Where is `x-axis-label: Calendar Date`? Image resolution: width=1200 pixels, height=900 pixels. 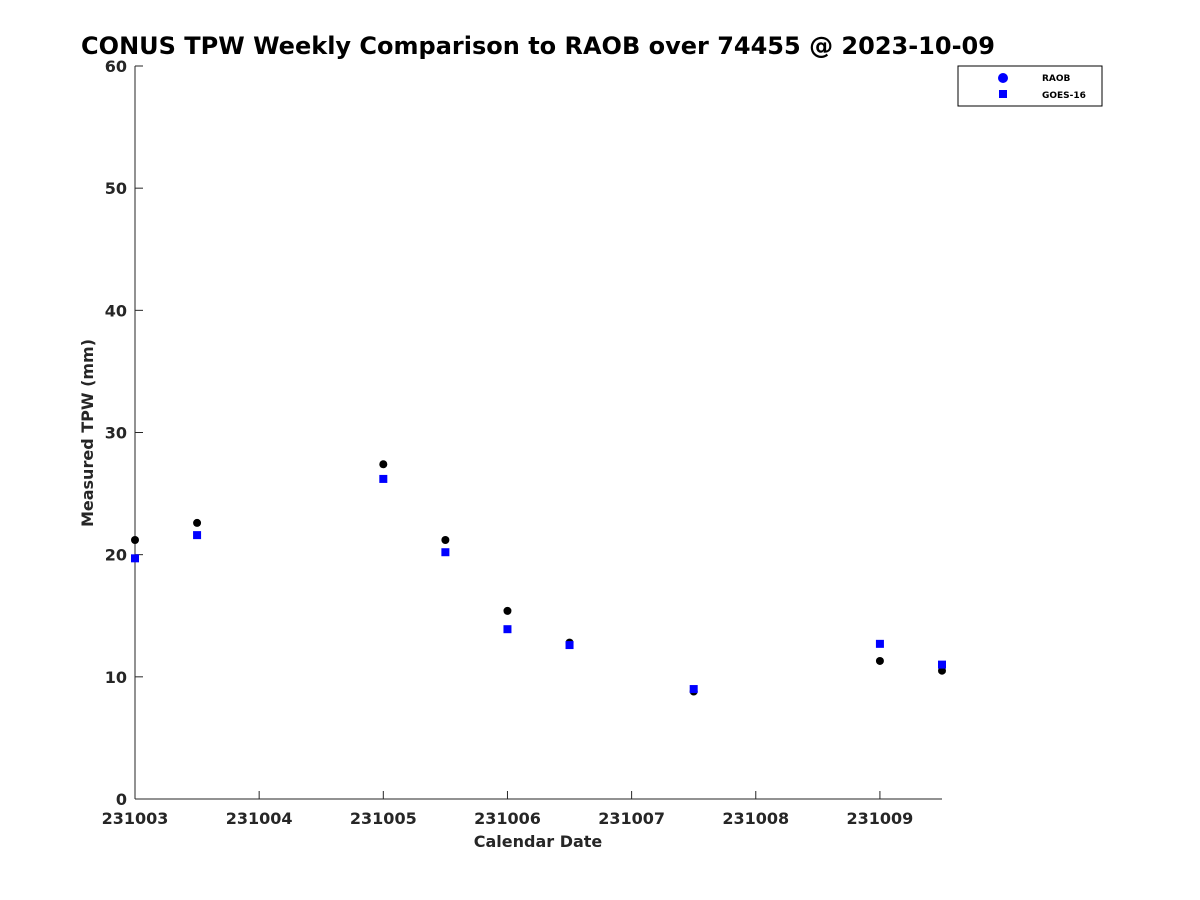
x-axis-label: Calendar Date is located at coordinates (538, 841).